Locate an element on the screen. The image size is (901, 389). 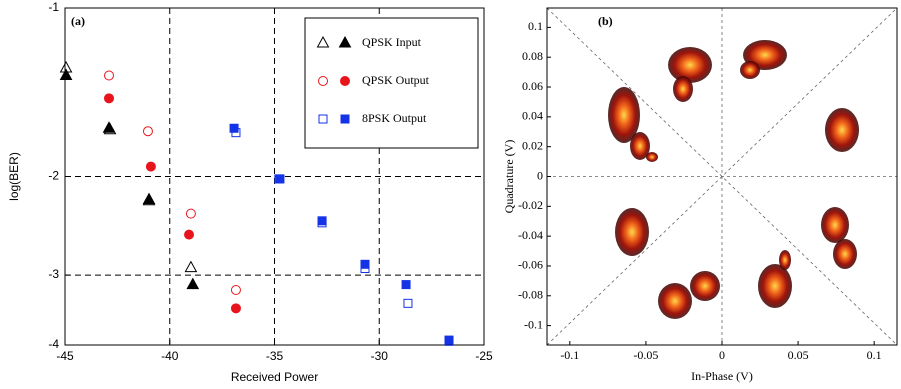
x-tick-label: -0.1 is located at coordinates (569, 355).